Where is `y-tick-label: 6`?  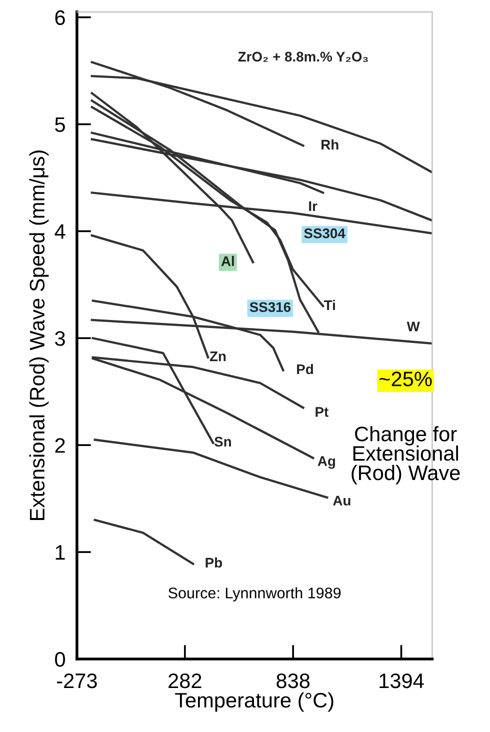
y-tick-label: 6 is located at coordinates (60, 18).